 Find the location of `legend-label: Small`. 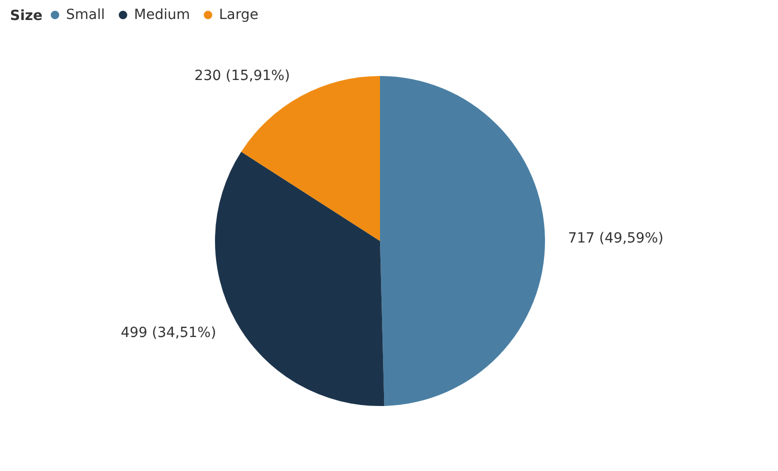

legend-label: Small is located at coordinates (85, 15).